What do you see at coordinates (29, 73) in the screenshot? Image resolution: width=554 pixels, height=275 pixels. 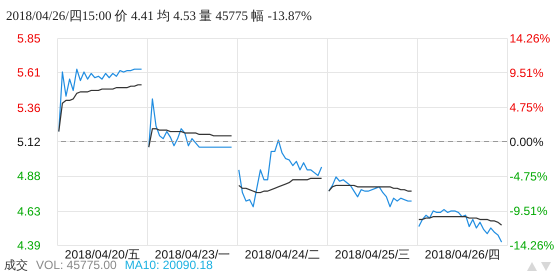 I see `y-tick-label: 5.61` at bounding box center [29, 73].